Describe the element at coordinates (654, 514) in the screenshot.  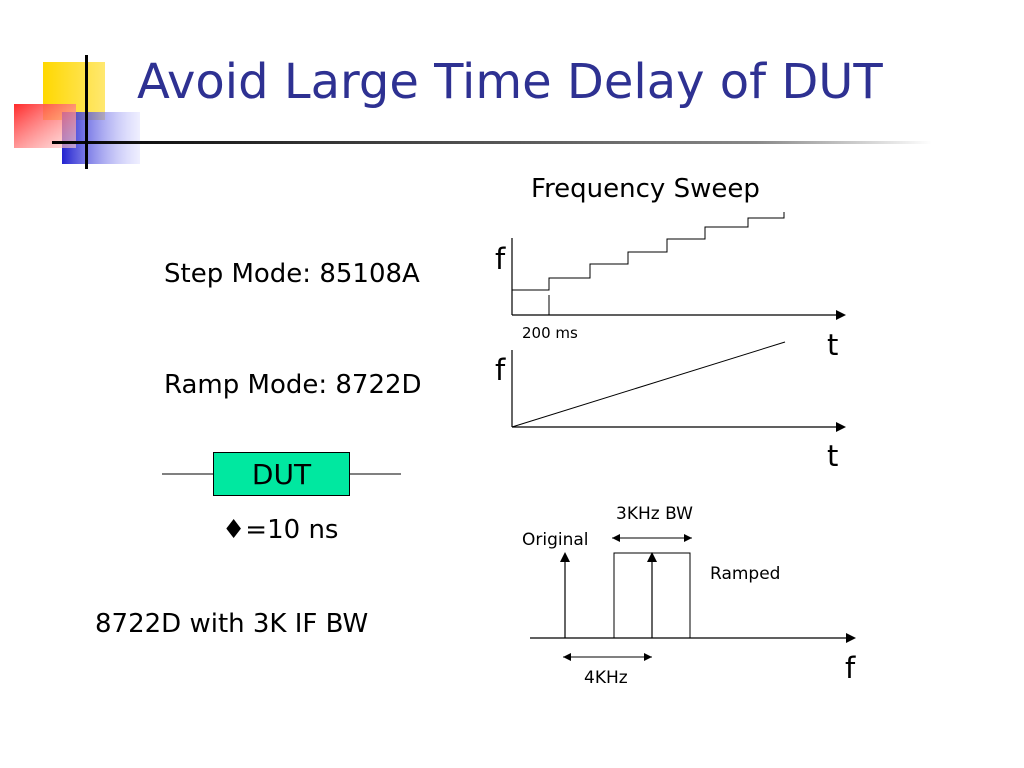
I see `bw-label: 3KHz BW` at that location.